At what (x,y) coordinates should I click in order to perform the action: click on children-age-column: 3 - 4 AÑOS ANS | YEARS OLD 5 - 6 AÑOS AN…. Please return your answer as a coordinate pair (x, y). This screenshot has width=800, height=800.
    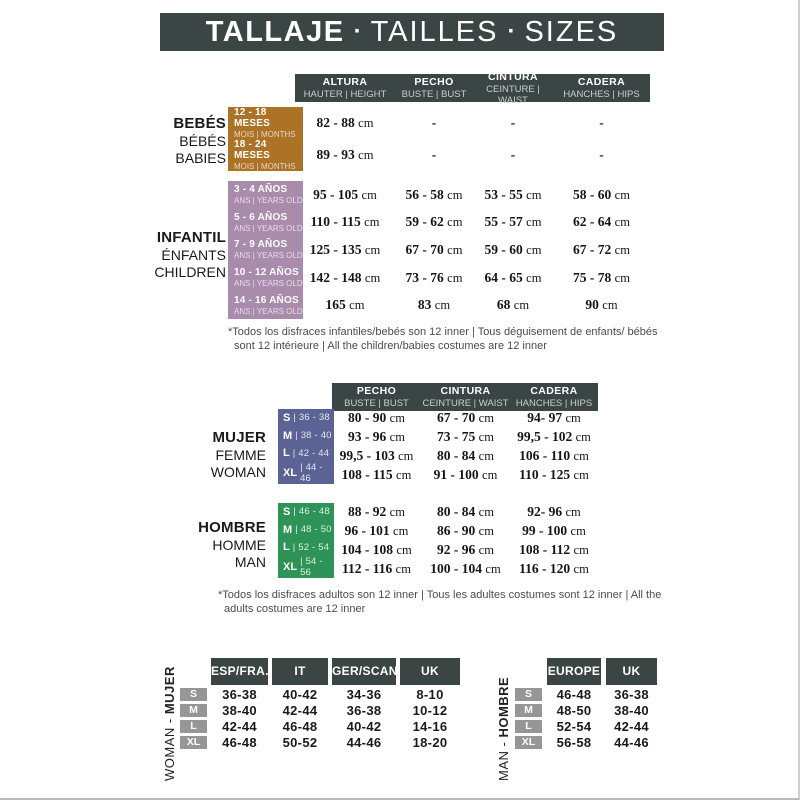
    Looking at the image, I should click on (265, 250).